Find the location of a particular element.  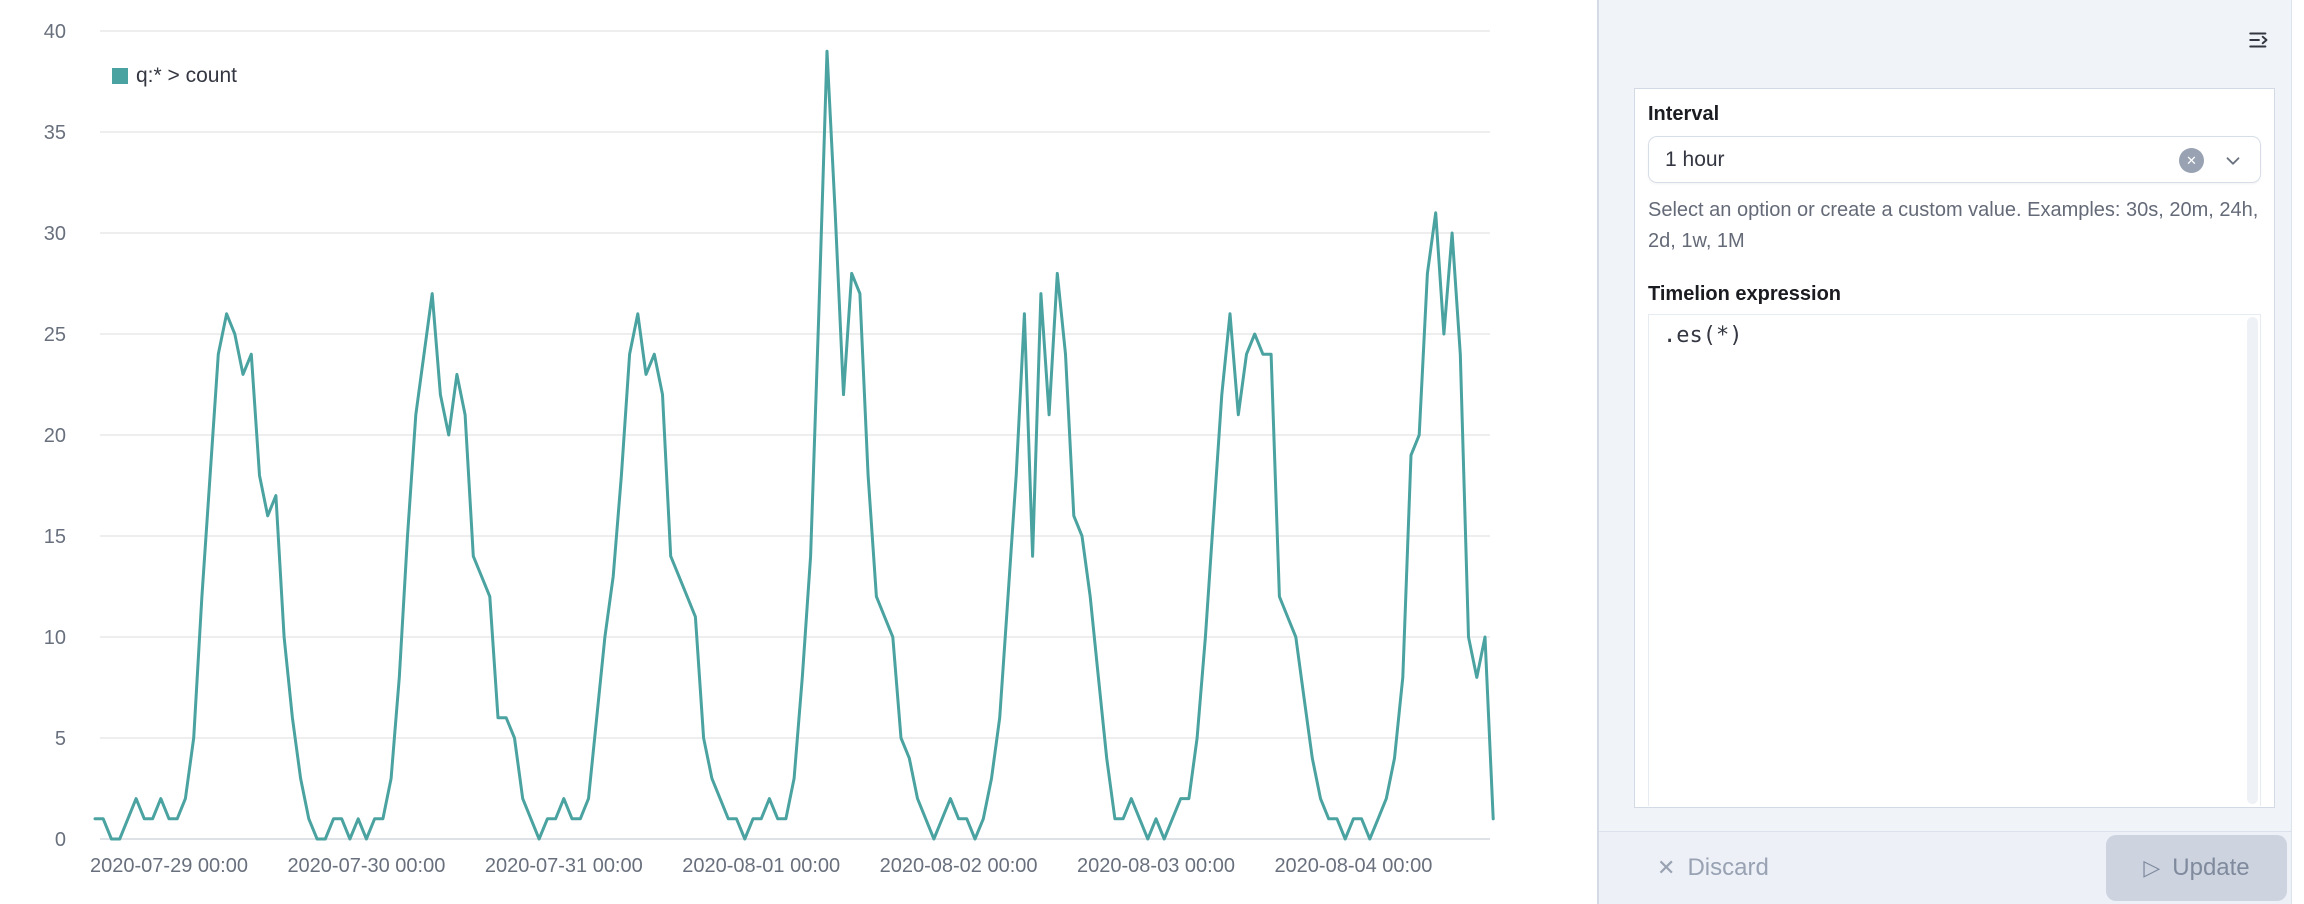

svg-text: 30 is located at coordinates (55, 234).